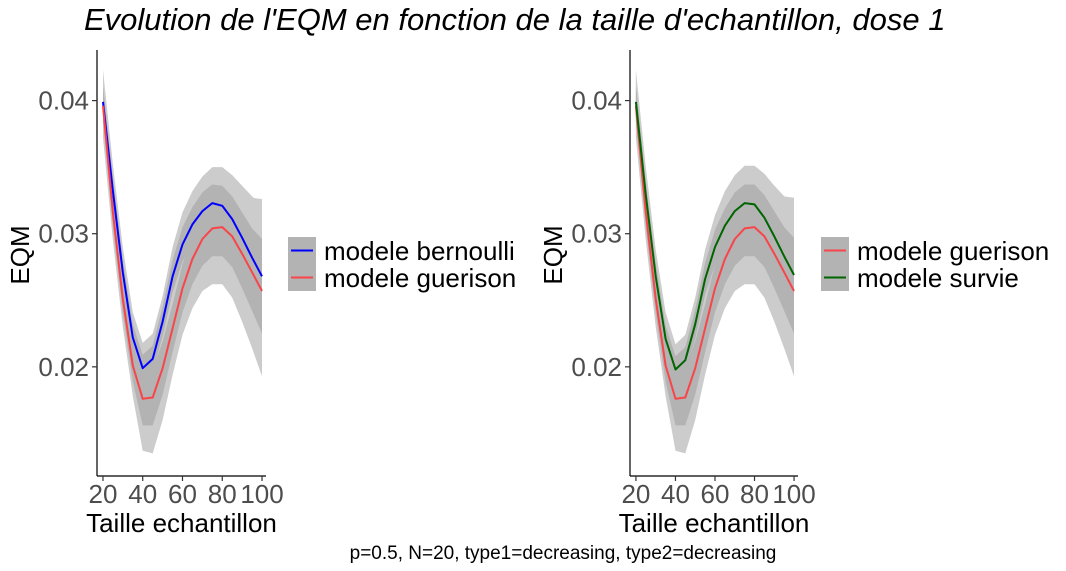 Image resolution: width=1066 pixels, height=571 pixels. What do you see at coordinates (419, 251) in the screenshot?
I see `legend-label: modele bernoulli` at bounding box center [419, 251].